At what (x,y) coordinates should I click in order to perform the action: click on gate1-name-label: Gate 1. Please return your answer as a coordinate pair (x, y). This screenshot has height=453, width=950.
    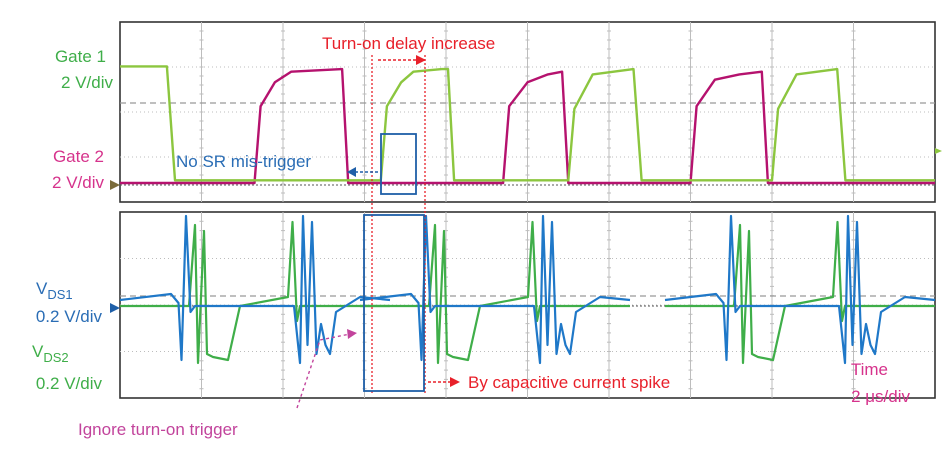
    Looking at the image, I should click on (80, 56).